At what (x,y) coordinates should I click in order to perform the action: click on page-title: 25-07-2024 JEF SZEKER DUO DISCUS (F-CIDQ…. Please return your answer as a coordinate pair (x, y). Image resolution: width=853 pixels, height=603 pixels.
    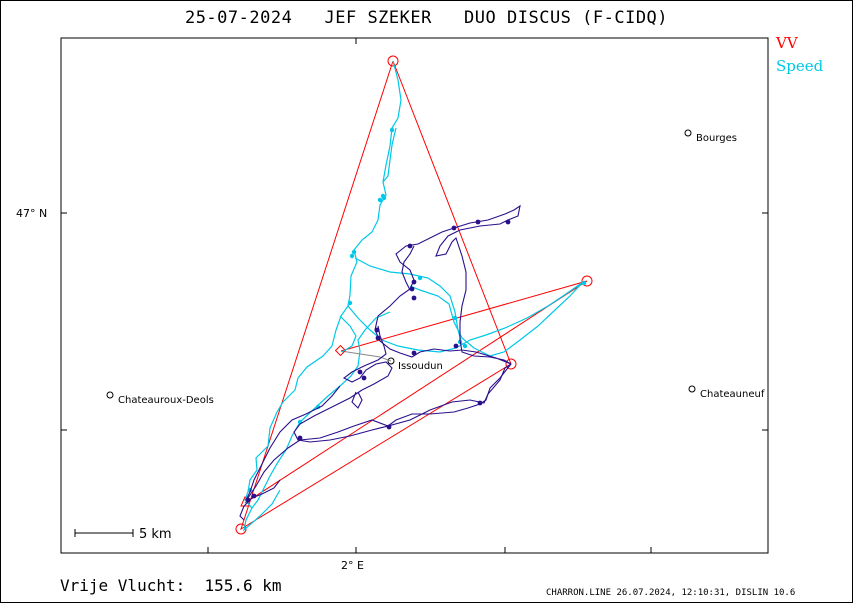
    Looking at the image, I should click on (426, 18).